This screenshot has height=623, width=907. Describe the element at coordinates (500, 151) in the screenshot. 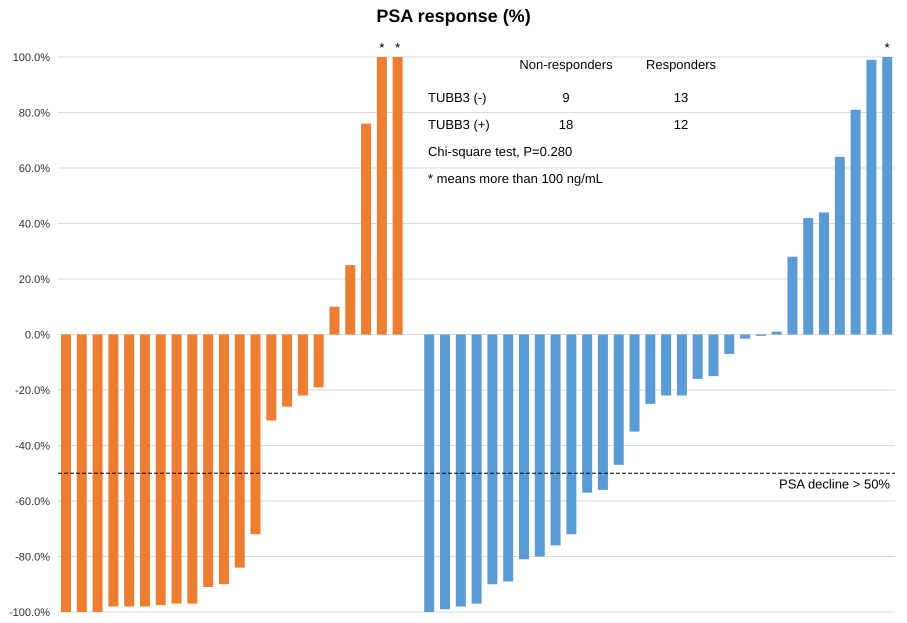

I see `annotation: Chi-square test, P=0.280` at that location.